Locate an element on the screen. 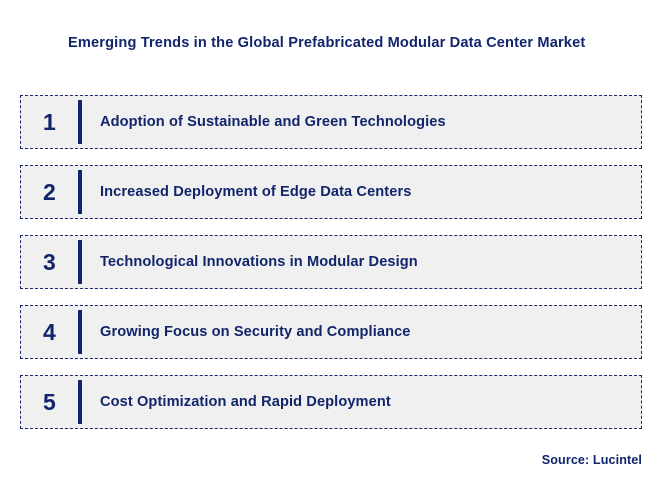 The image size is (662, 488). trend-label: Cost Optimization and Rapid Deployment is located at coordinates (245, 402).